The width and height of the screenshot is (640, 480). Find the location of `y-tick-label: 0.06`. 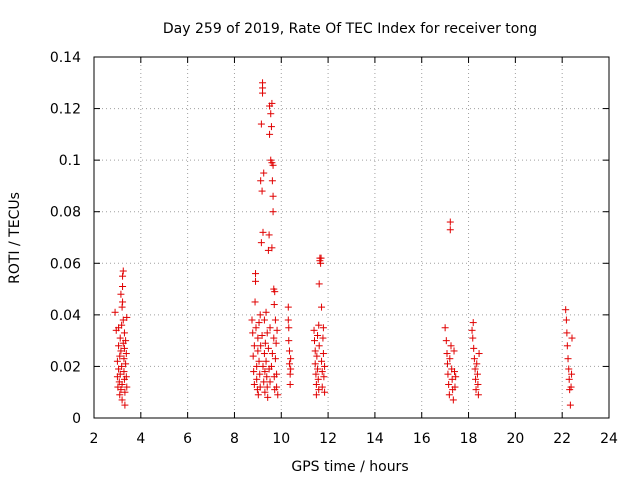

y-tick-label: 0.06 is located at coordinates (65, 264).